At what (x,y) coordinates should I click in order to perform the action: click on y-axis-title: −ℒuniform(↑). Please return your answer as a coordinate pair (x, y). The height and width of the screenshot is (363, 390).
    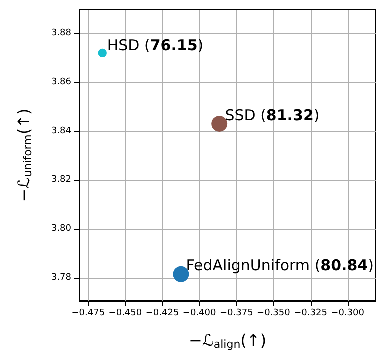
    Looking at the image, I should click on (24, 155).